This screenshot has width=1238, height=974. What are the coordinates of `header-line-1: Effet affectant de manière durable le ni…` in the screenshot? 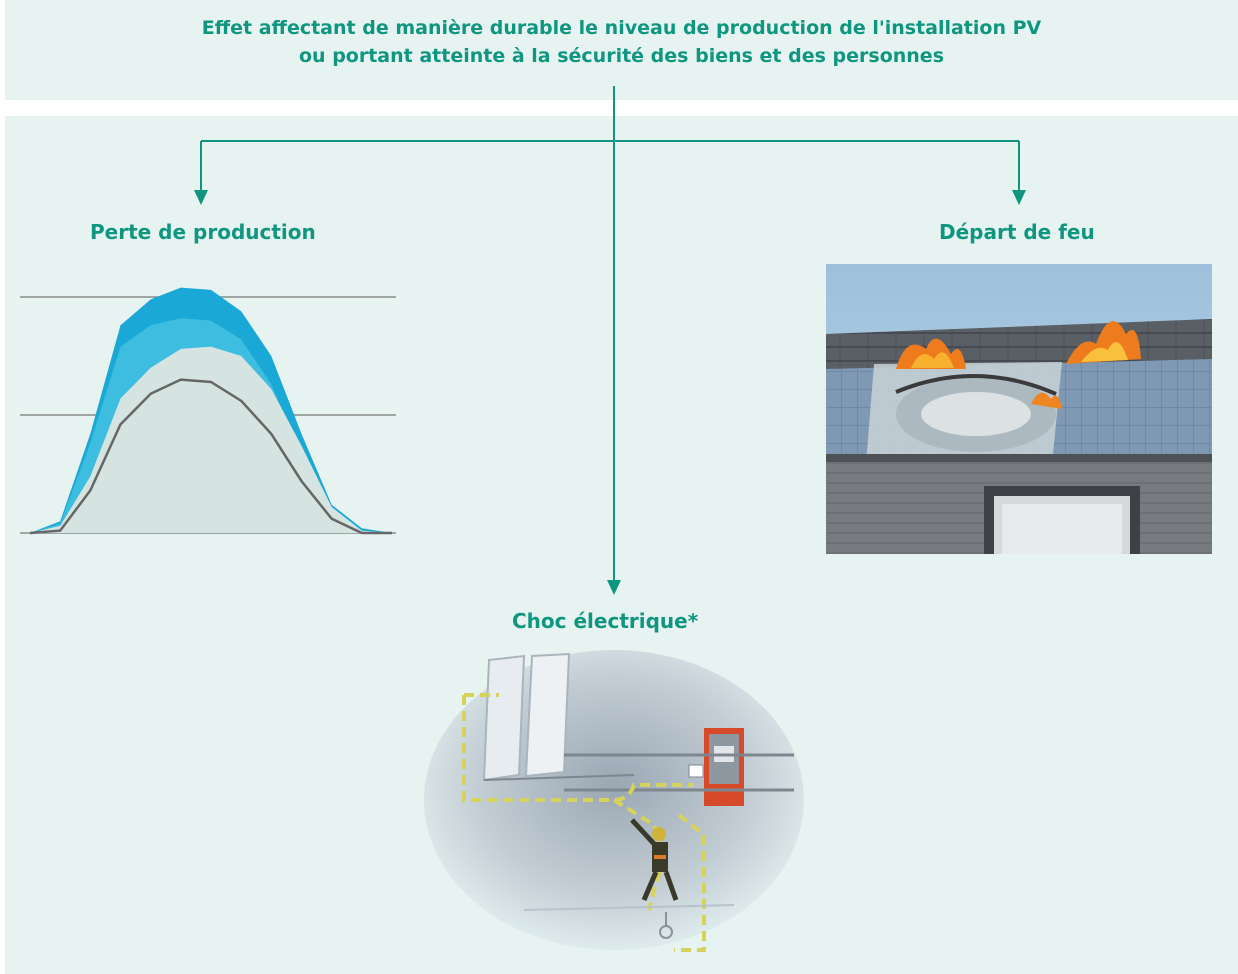 It's located at (621, 28).